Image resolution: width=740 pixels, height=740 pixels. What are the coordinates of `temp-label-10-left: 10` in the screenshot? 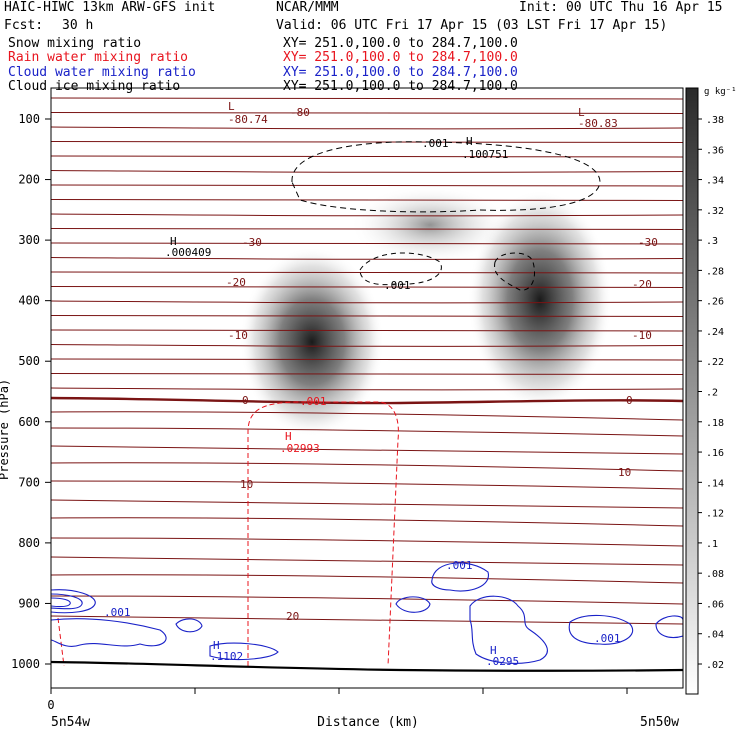 It's located at (246, 484).